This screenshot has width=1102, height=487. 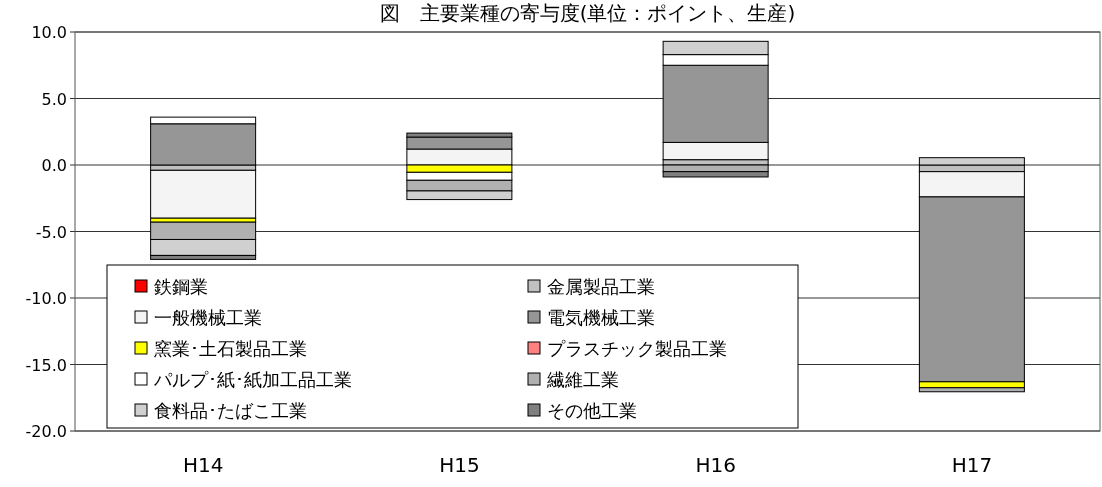 I want to click on legend-label: 食料品･たばこ工業, so click(x=230, y=410).